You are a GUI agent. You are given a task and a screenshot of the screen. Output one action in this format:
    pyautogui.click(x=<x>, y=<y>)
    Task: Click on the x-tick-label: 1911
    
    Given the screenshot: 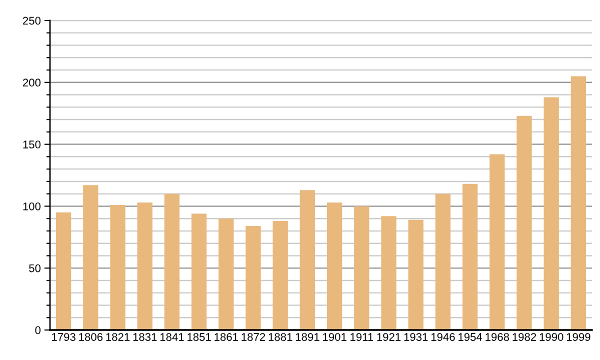 What is the action you would take?
    pyautogui.click(x=362, y=337)
    